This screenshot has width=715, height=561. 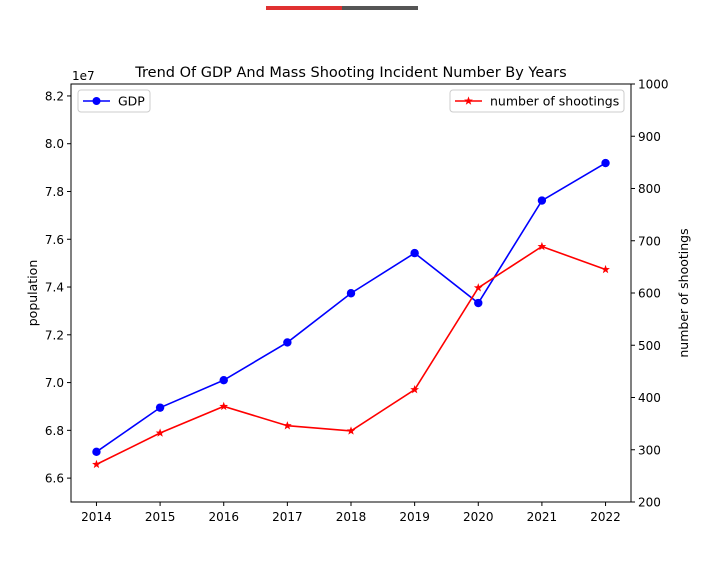 What do you see at coordinates (160, 517) in the screenshot?
I see `x-tick-label: 2015` at bounding box center [160, 517].